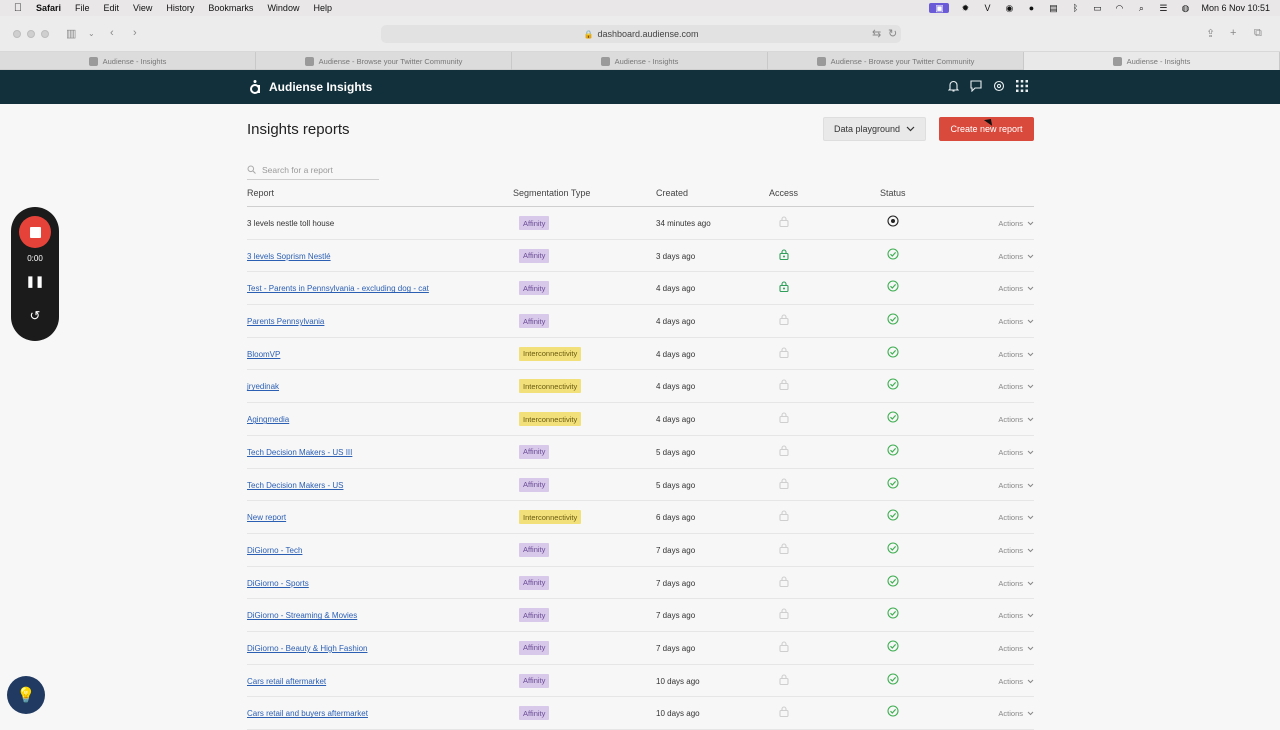 Image resolution: width=1280 pixels, height=730 pixels. Describe the element at coordinates (641, 34) in the screenshot. I see `address-bar: 🔒 dashboard.audiense.com` at that location.